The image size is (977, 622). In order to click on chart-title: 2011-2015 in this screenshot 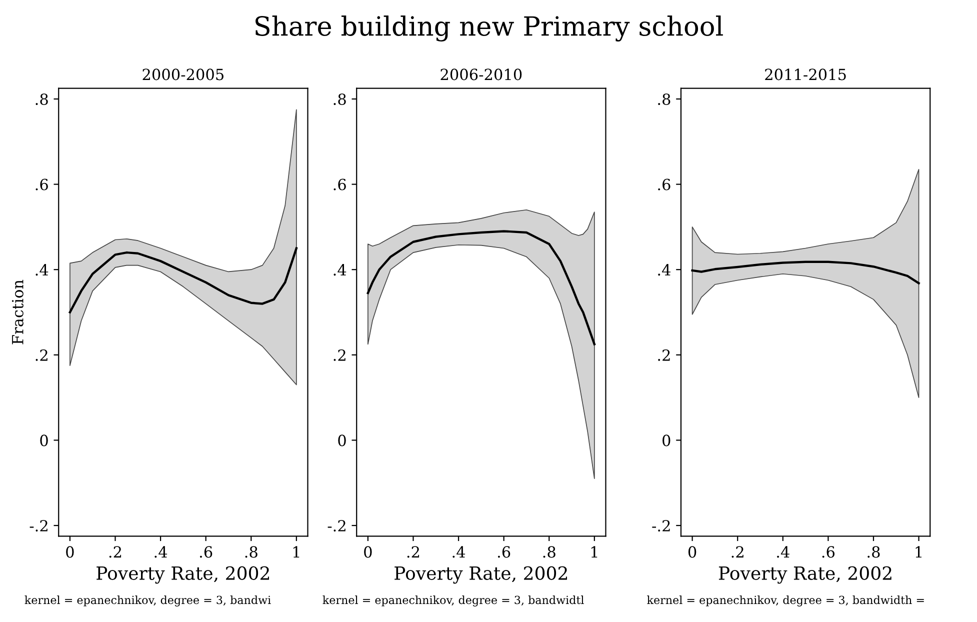, I will do `click(805, 74)`.